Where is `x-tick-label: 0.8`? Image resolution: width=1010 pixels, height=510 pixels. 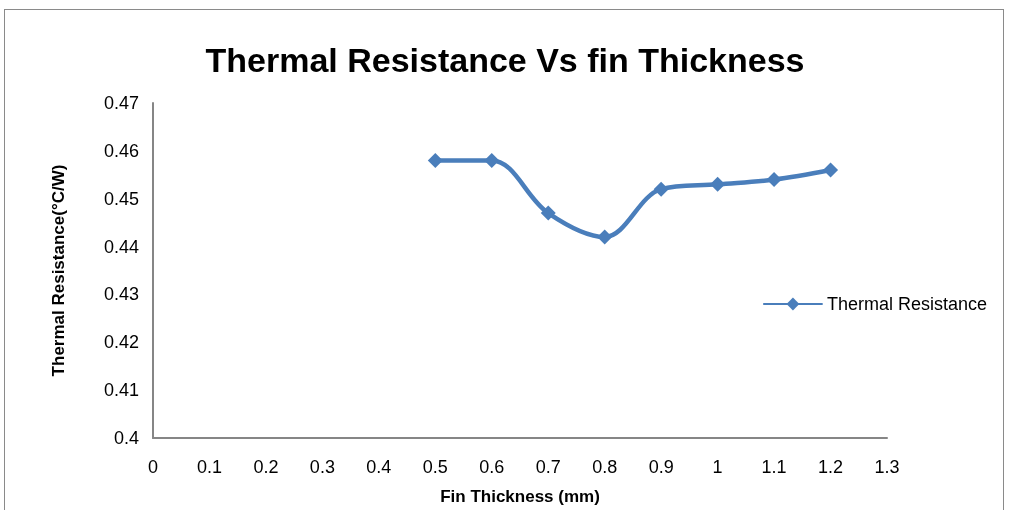 x-tick-label: 0.8 is located at coordinates (605, 467).